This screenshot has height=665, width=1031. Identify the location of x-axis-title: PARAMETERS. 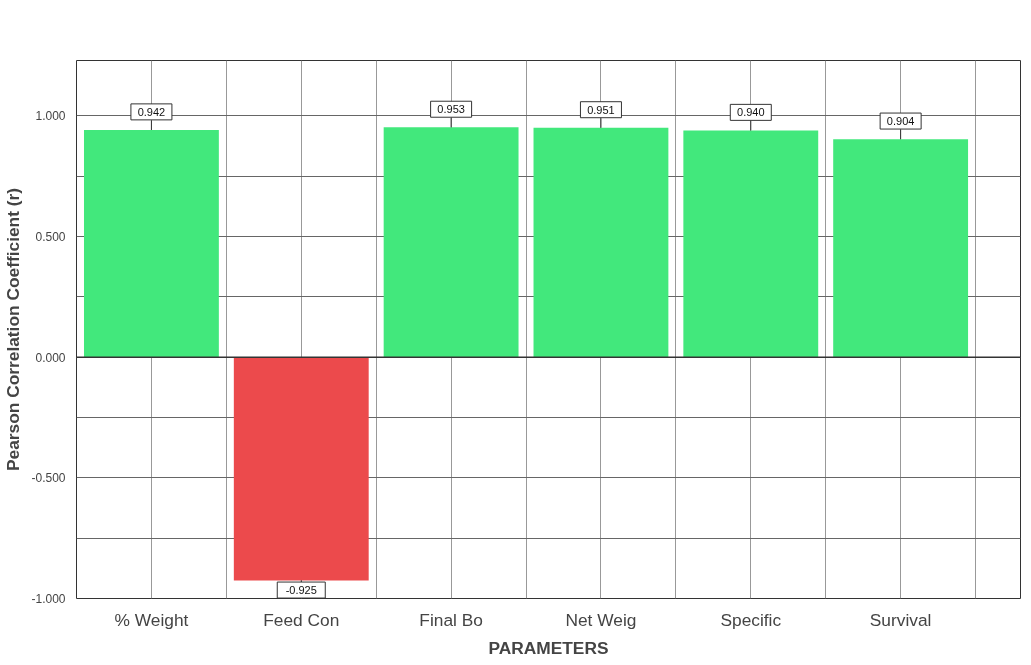
(548, 647).